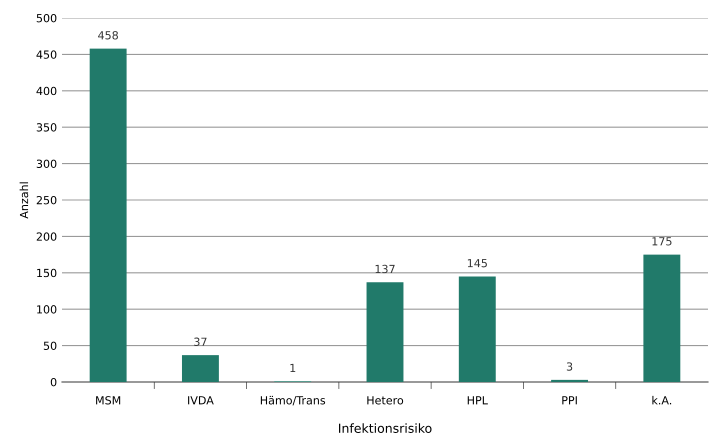 The height and width of the screenshot is (441, 709). Describe the element at coordinates (569, 400) in the screenshot. I see `x-tick-label: PPI` at that location.